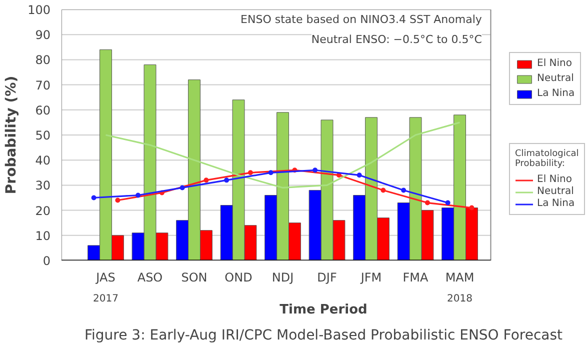 The image size is (587, 348). Describe the element at coordinates (371, 277) in the screenshot. I see `x-tick-label: JFM` at that location.